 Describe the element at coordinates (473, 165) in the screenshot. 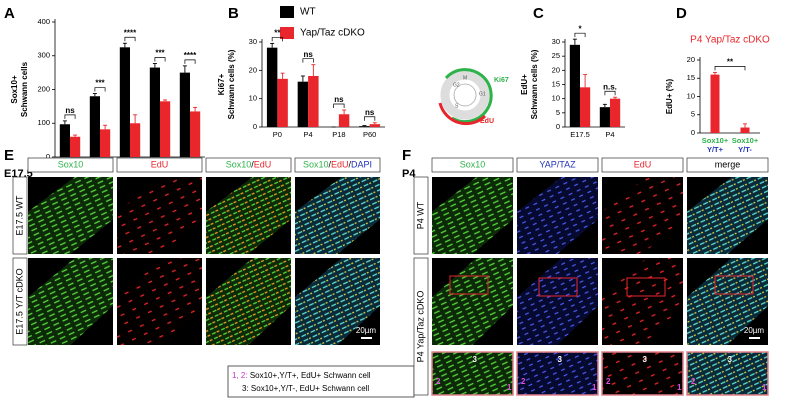

I see `header-segment: Sox10` at that location.